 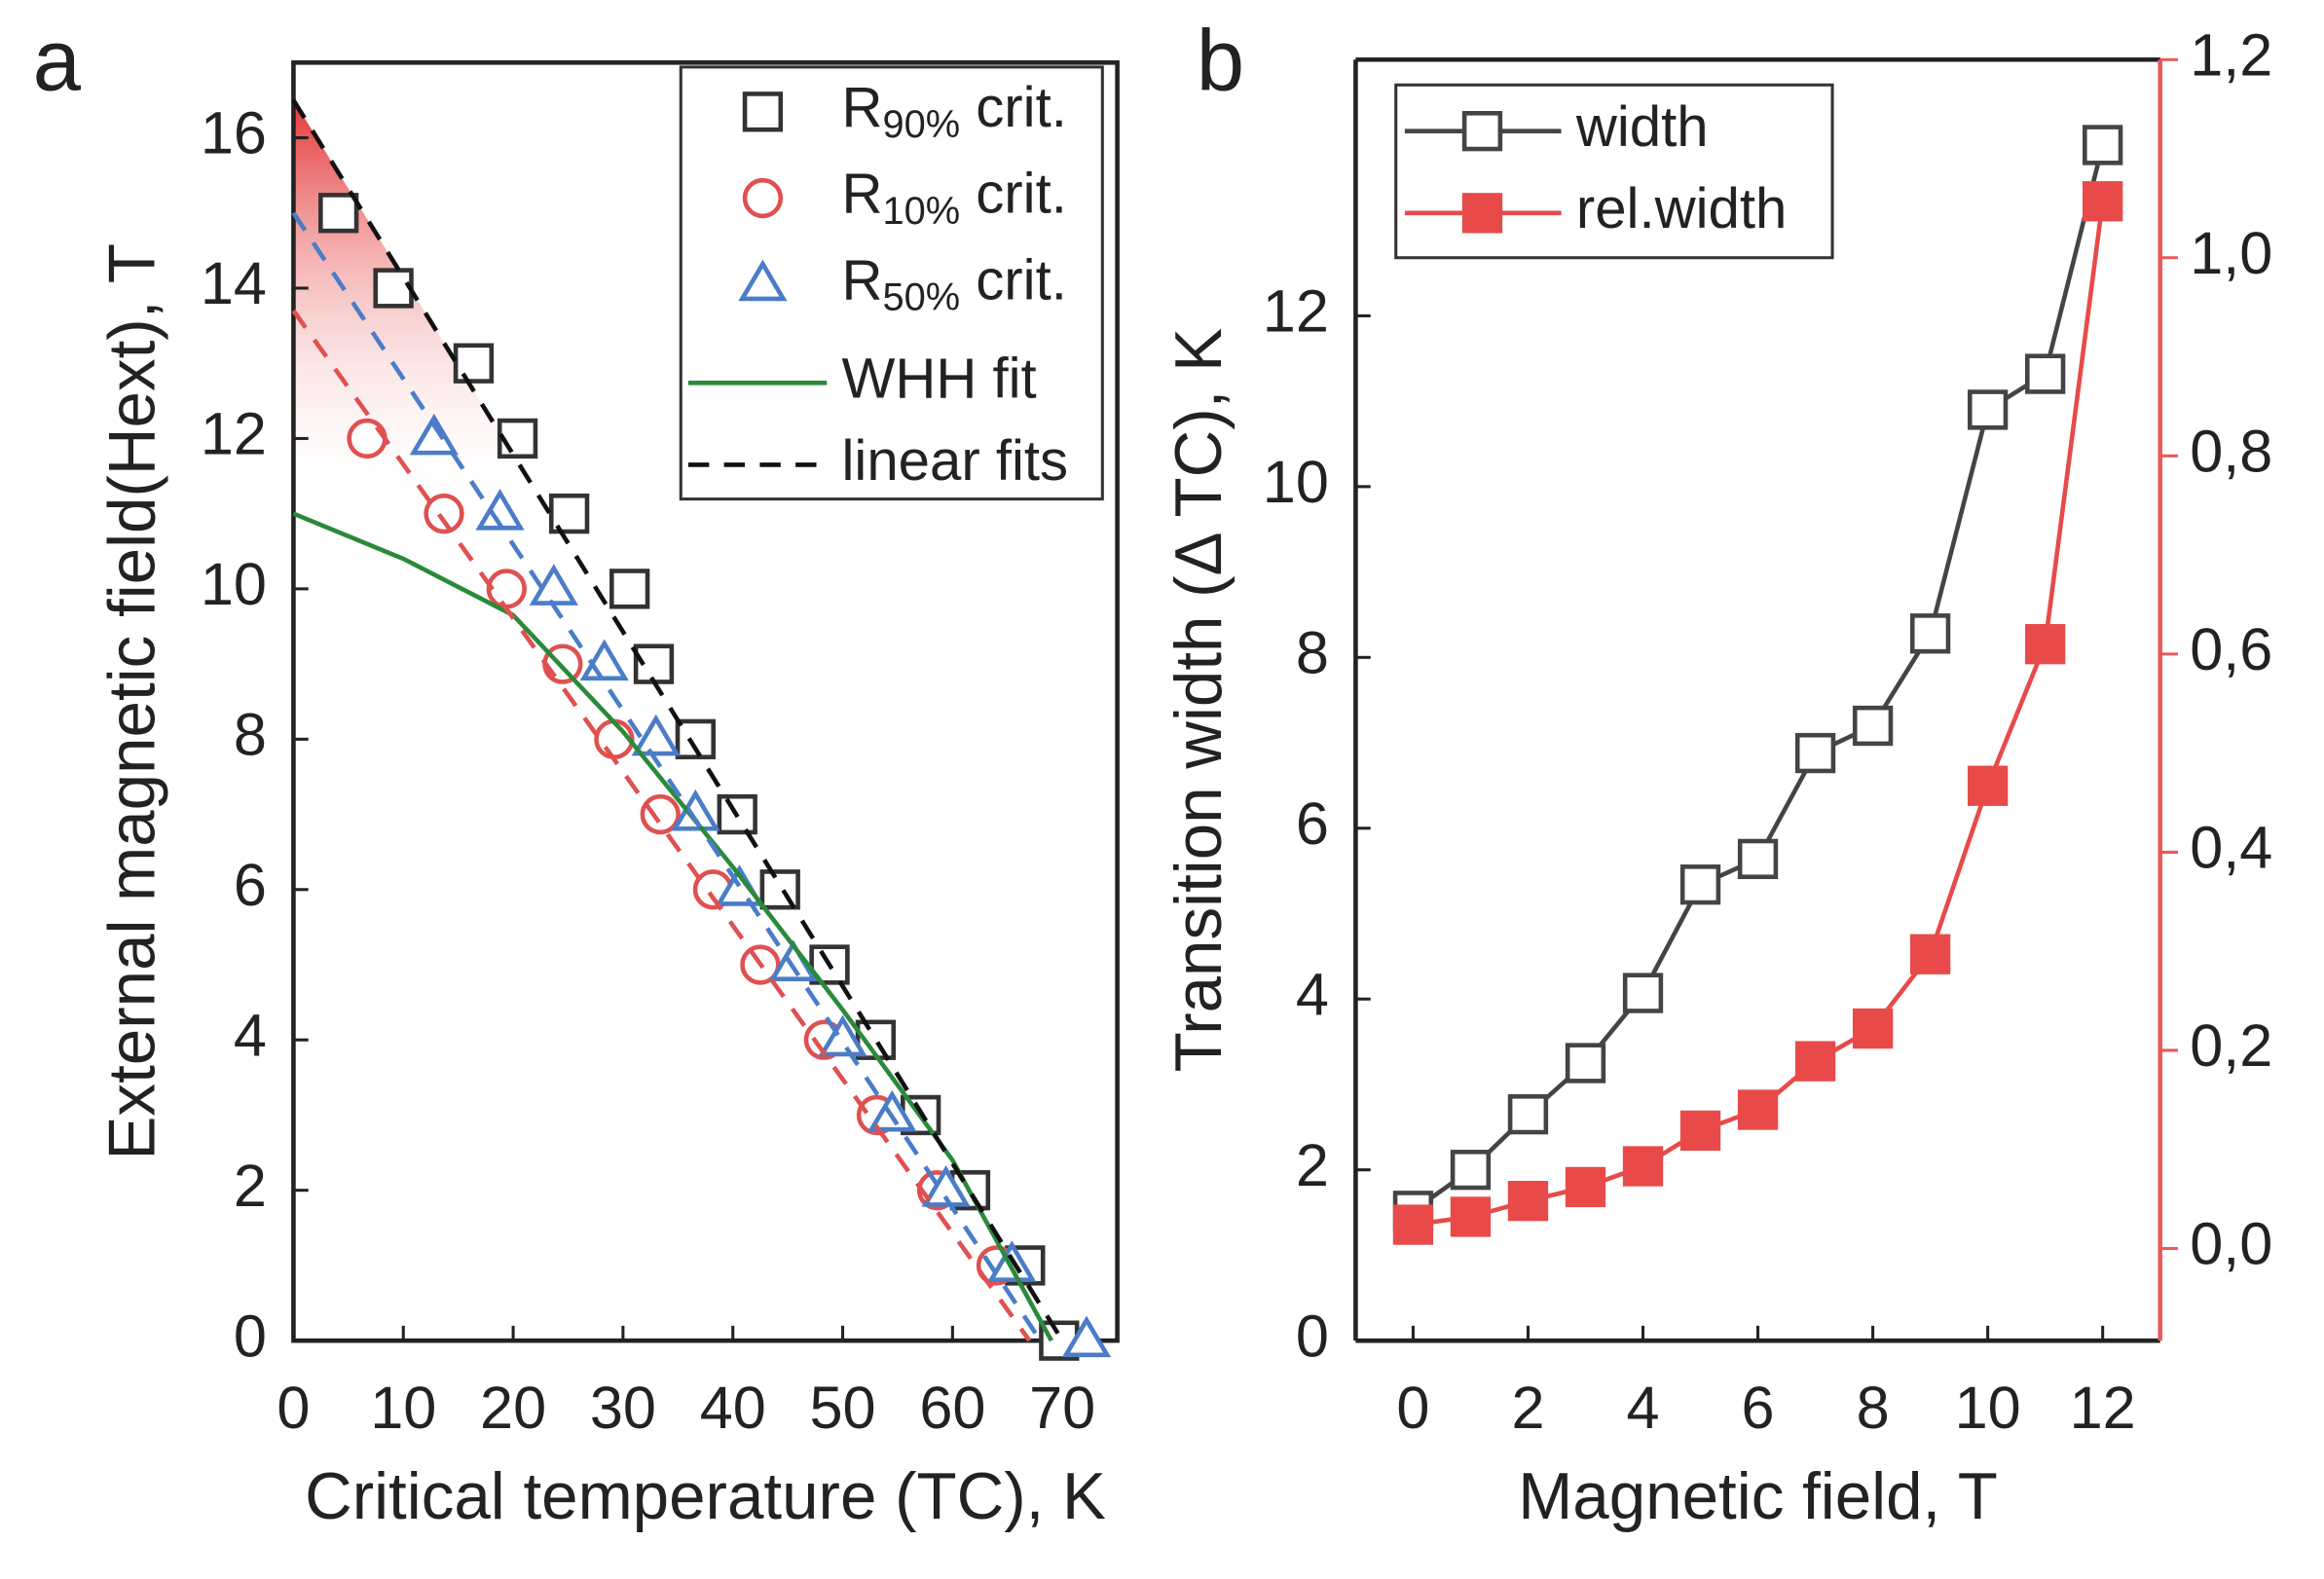 What do you see at coordinates (1296, 482) in the screenshot?
I see `y-tick-label: 10` at bounding box center [1296, 482].